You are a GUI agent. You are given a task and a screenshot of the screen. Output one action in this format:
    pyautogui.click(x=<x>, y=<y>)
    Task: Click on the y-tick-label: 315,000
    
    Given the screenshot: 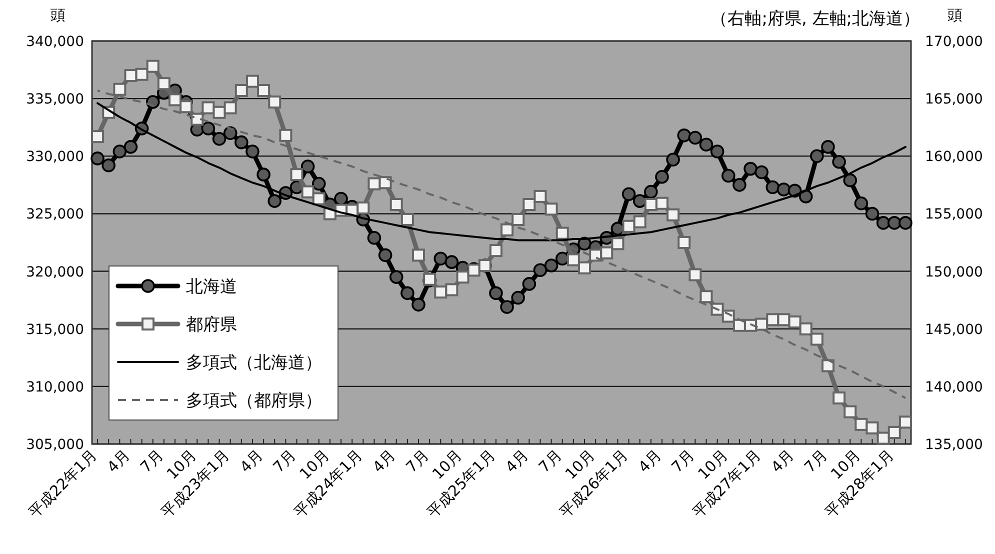 What is the action you would take?
    pyautogui.click(x=55, y=330)
    